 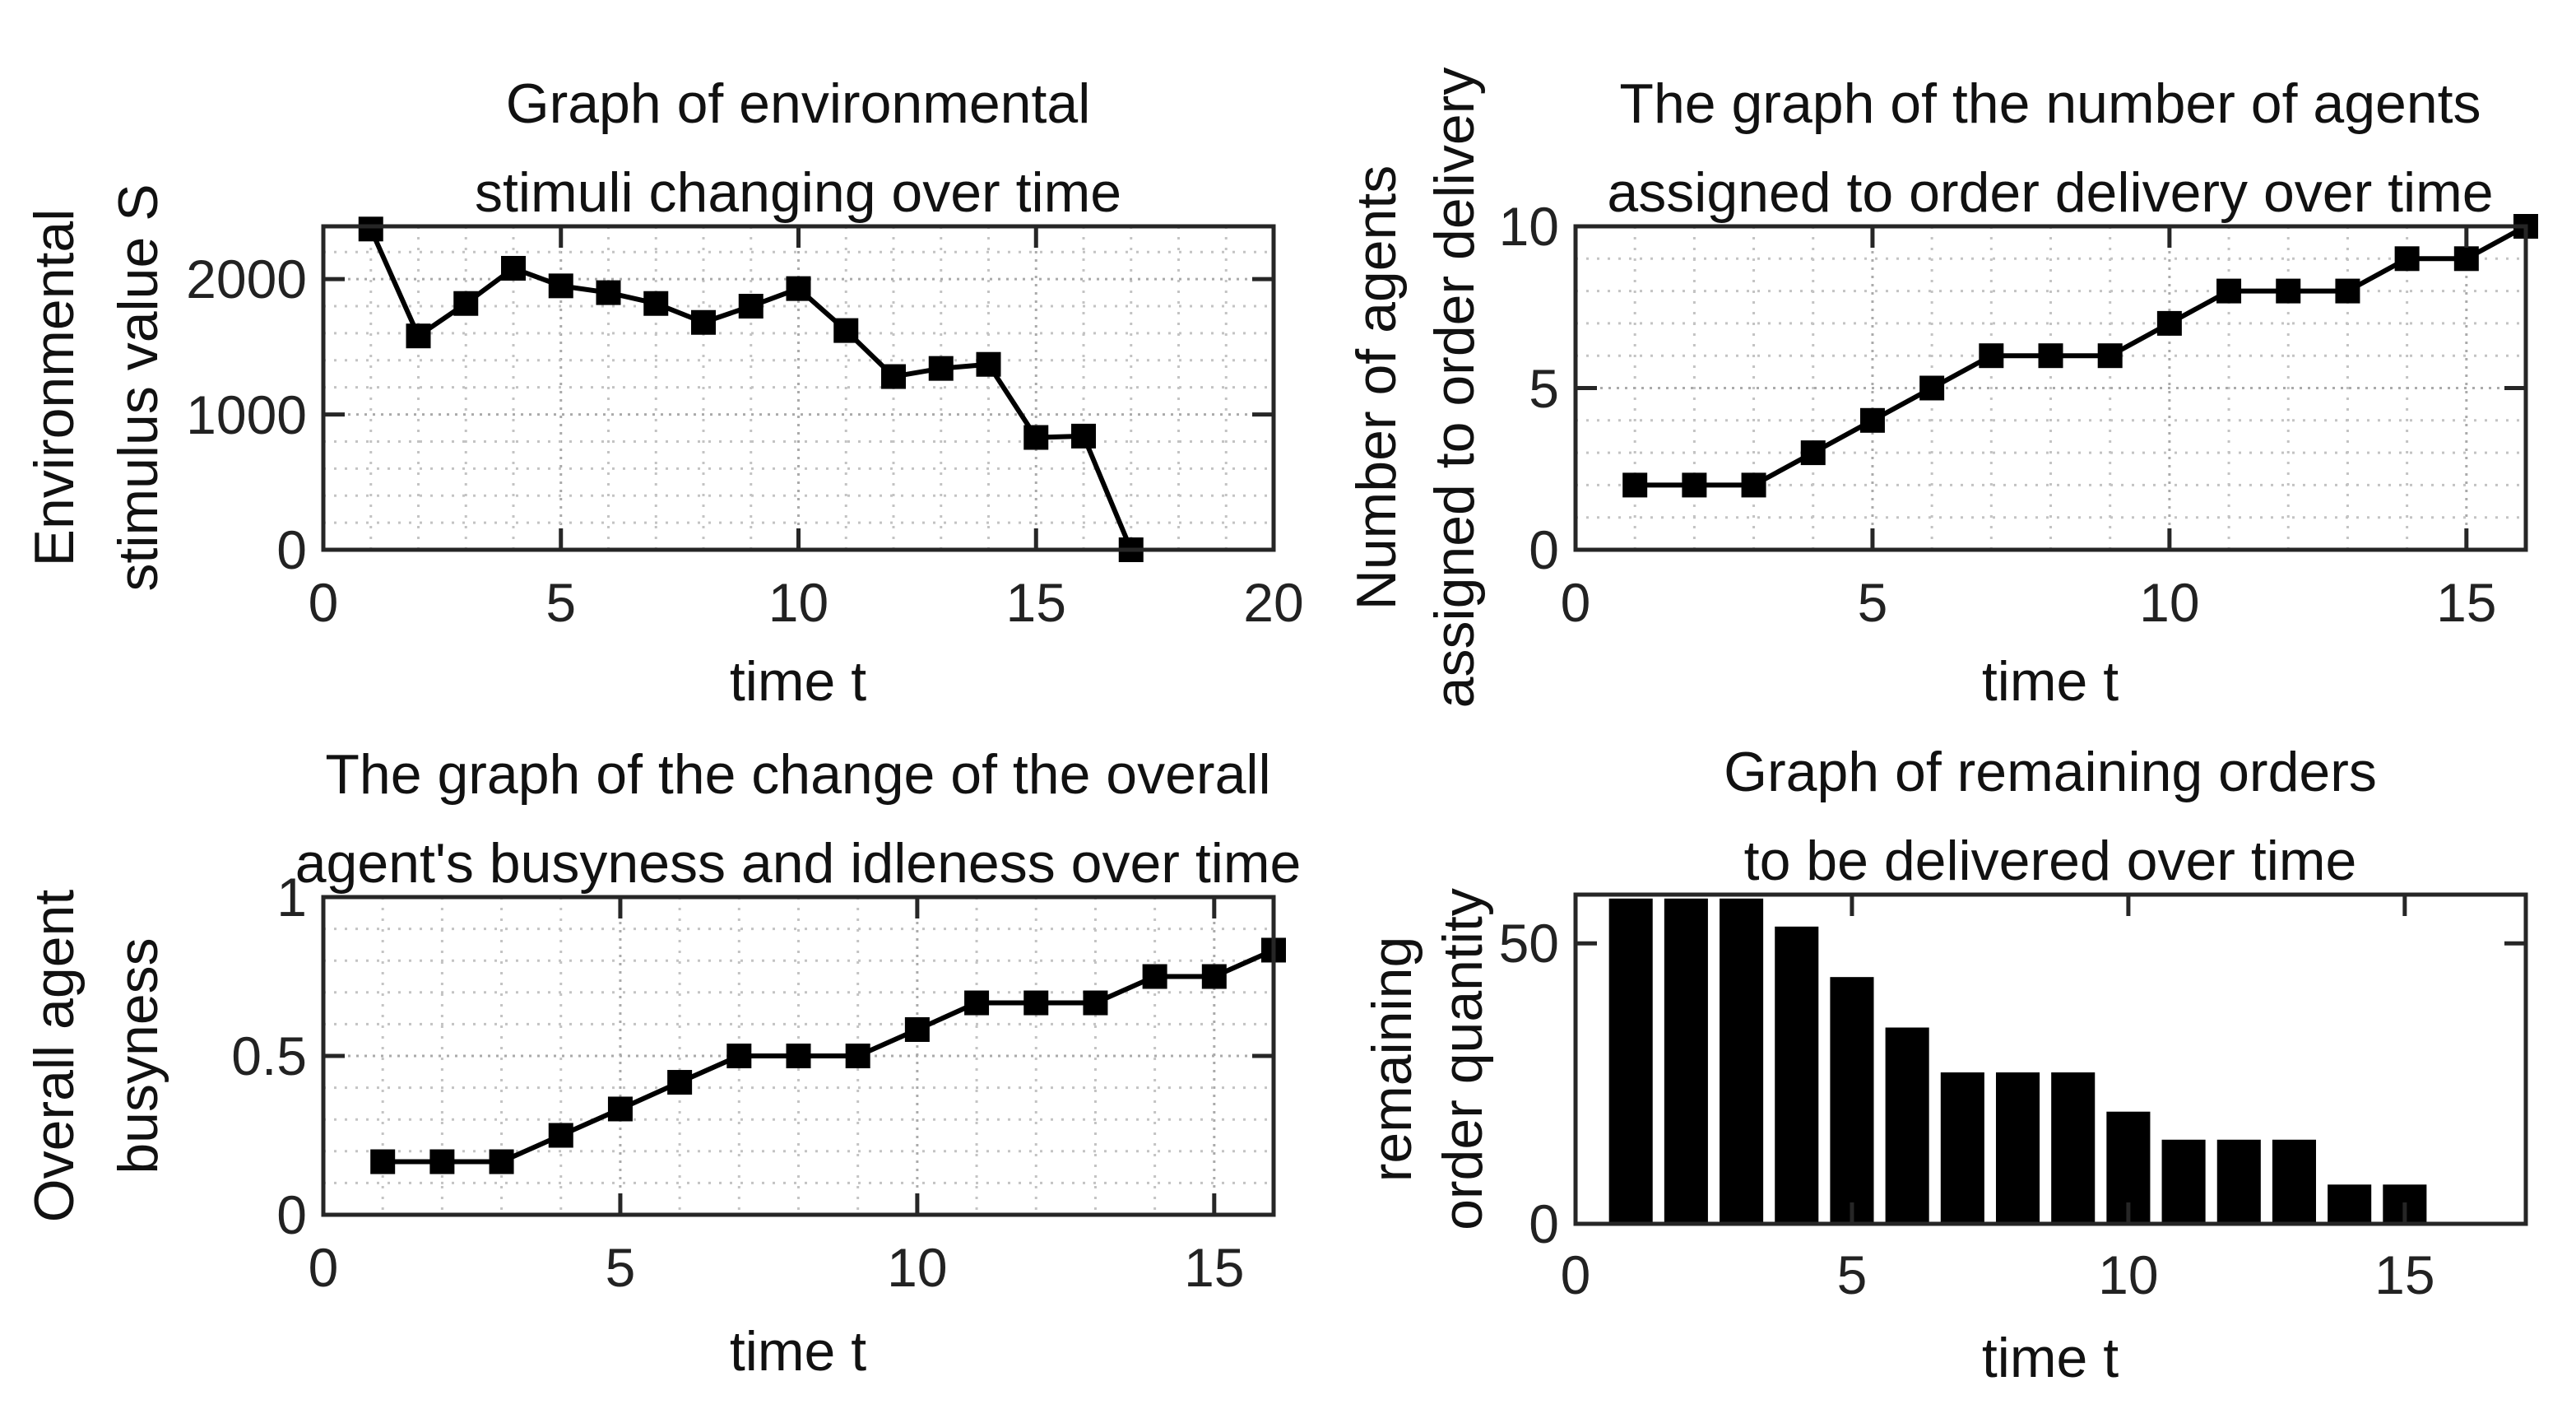 I want to click on y-tick-label: 2000, so click(x=246, y=279).